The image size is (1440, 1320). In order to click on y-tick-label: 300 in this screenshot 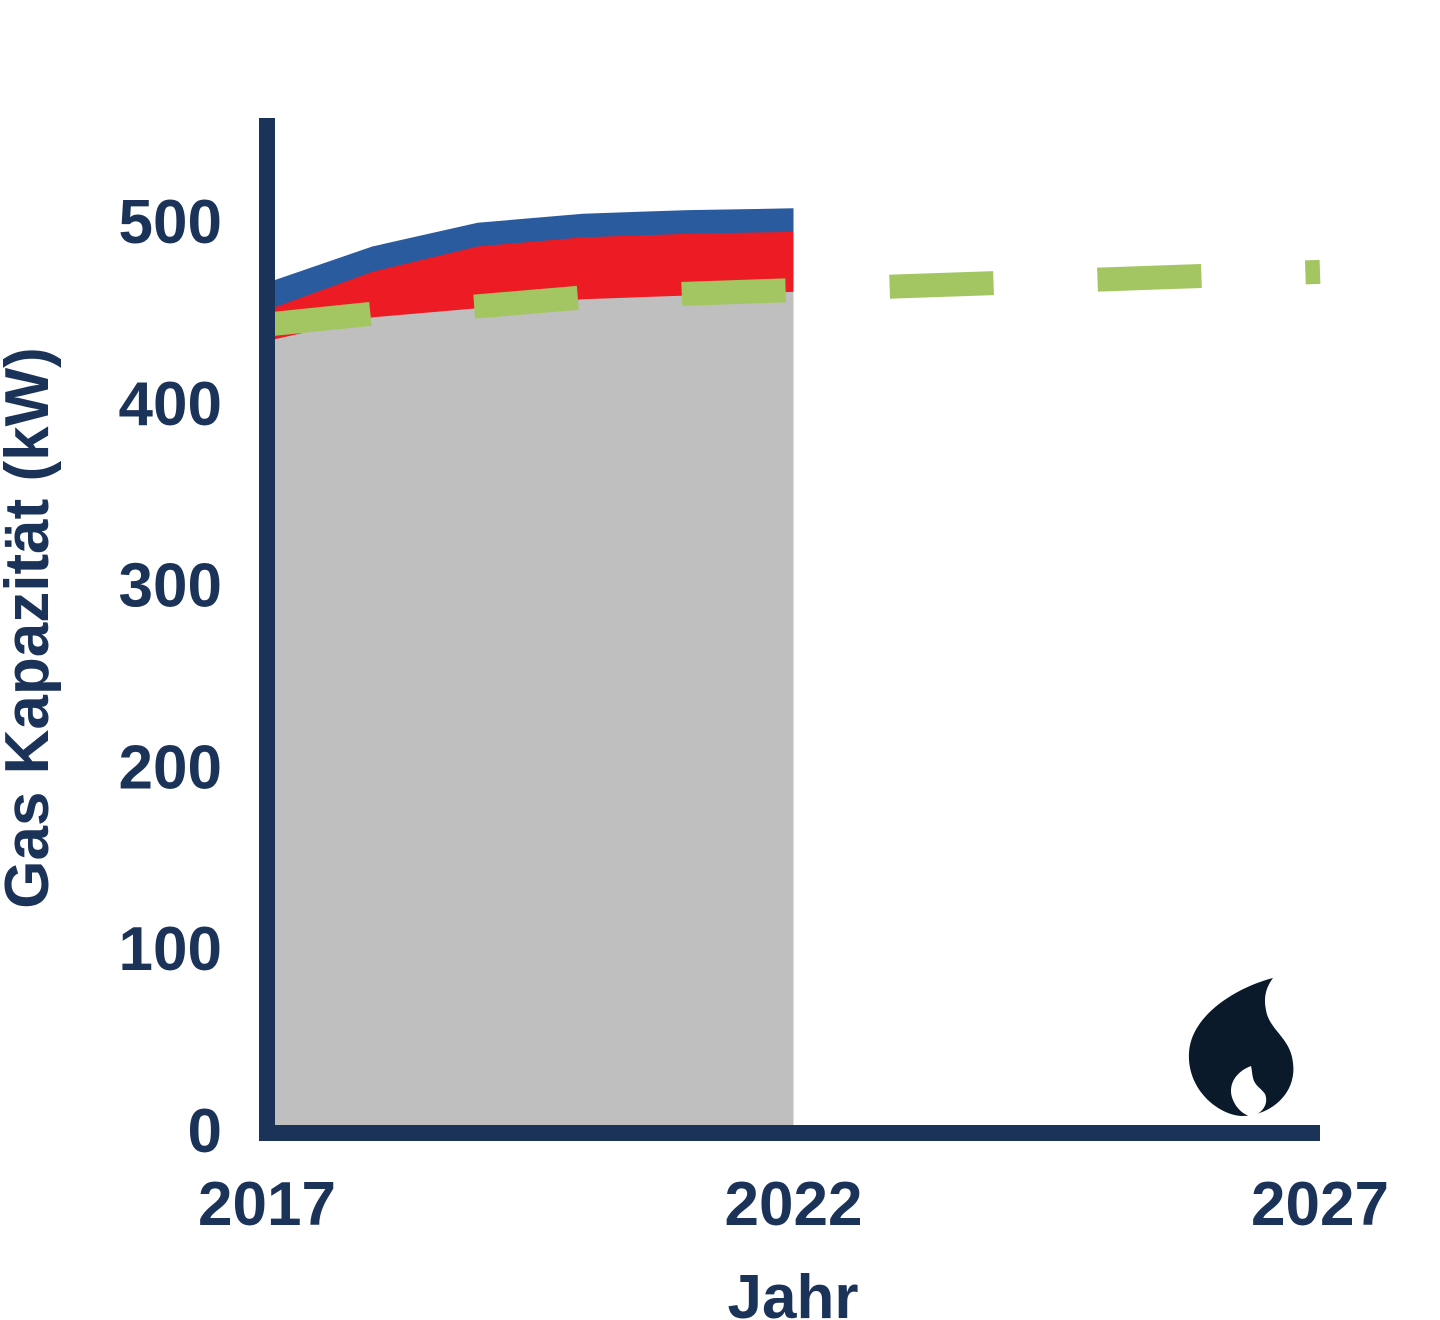, I will do `click(170, 586)`.